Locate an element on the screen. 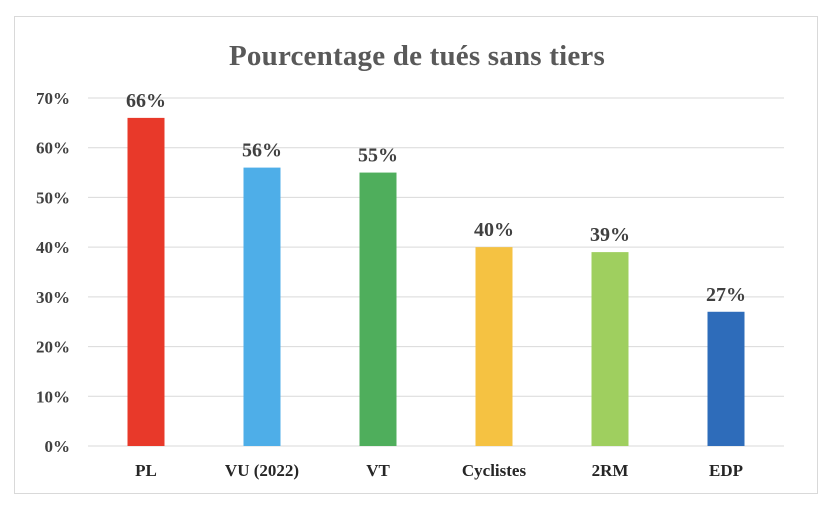 This screenshot has width=834, height=512. y-tick-label: 70% is located at coordinates (53, 98).